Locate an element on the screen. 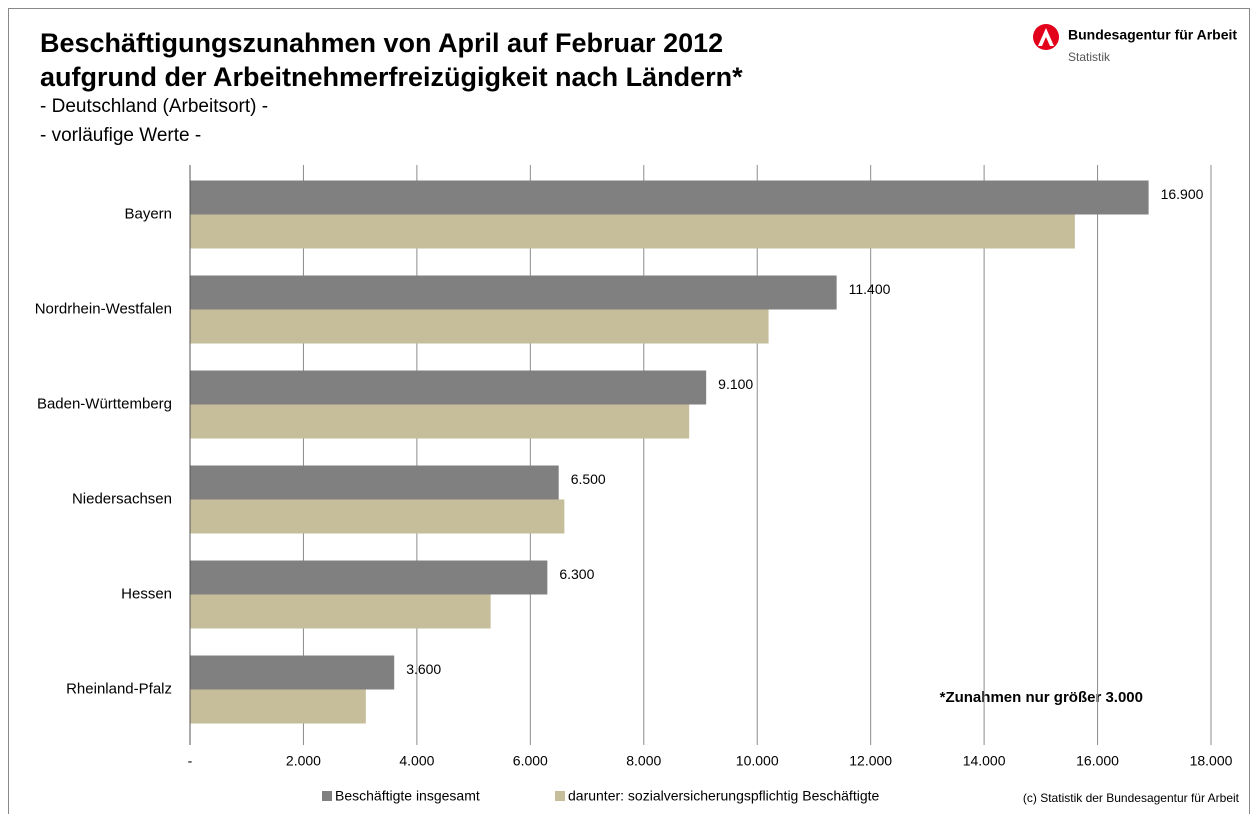 The height and width of the screenshot is (814, 1258). subtitle: - Deutschland (Arbeitsort) - is located at coordinates (154, 106).